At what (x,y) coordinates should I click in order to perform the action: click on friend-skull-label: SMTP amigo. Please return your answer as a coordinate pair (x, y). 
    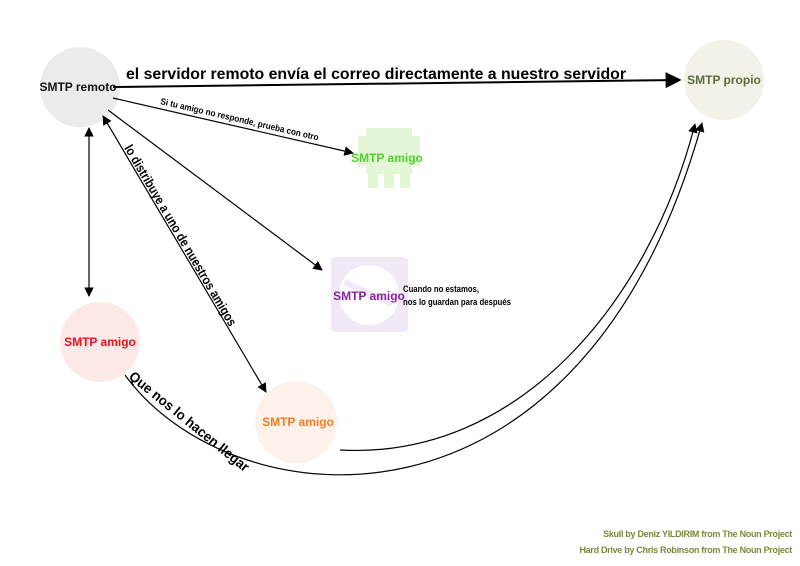
    Looking at the image, I should click on (387, 158).